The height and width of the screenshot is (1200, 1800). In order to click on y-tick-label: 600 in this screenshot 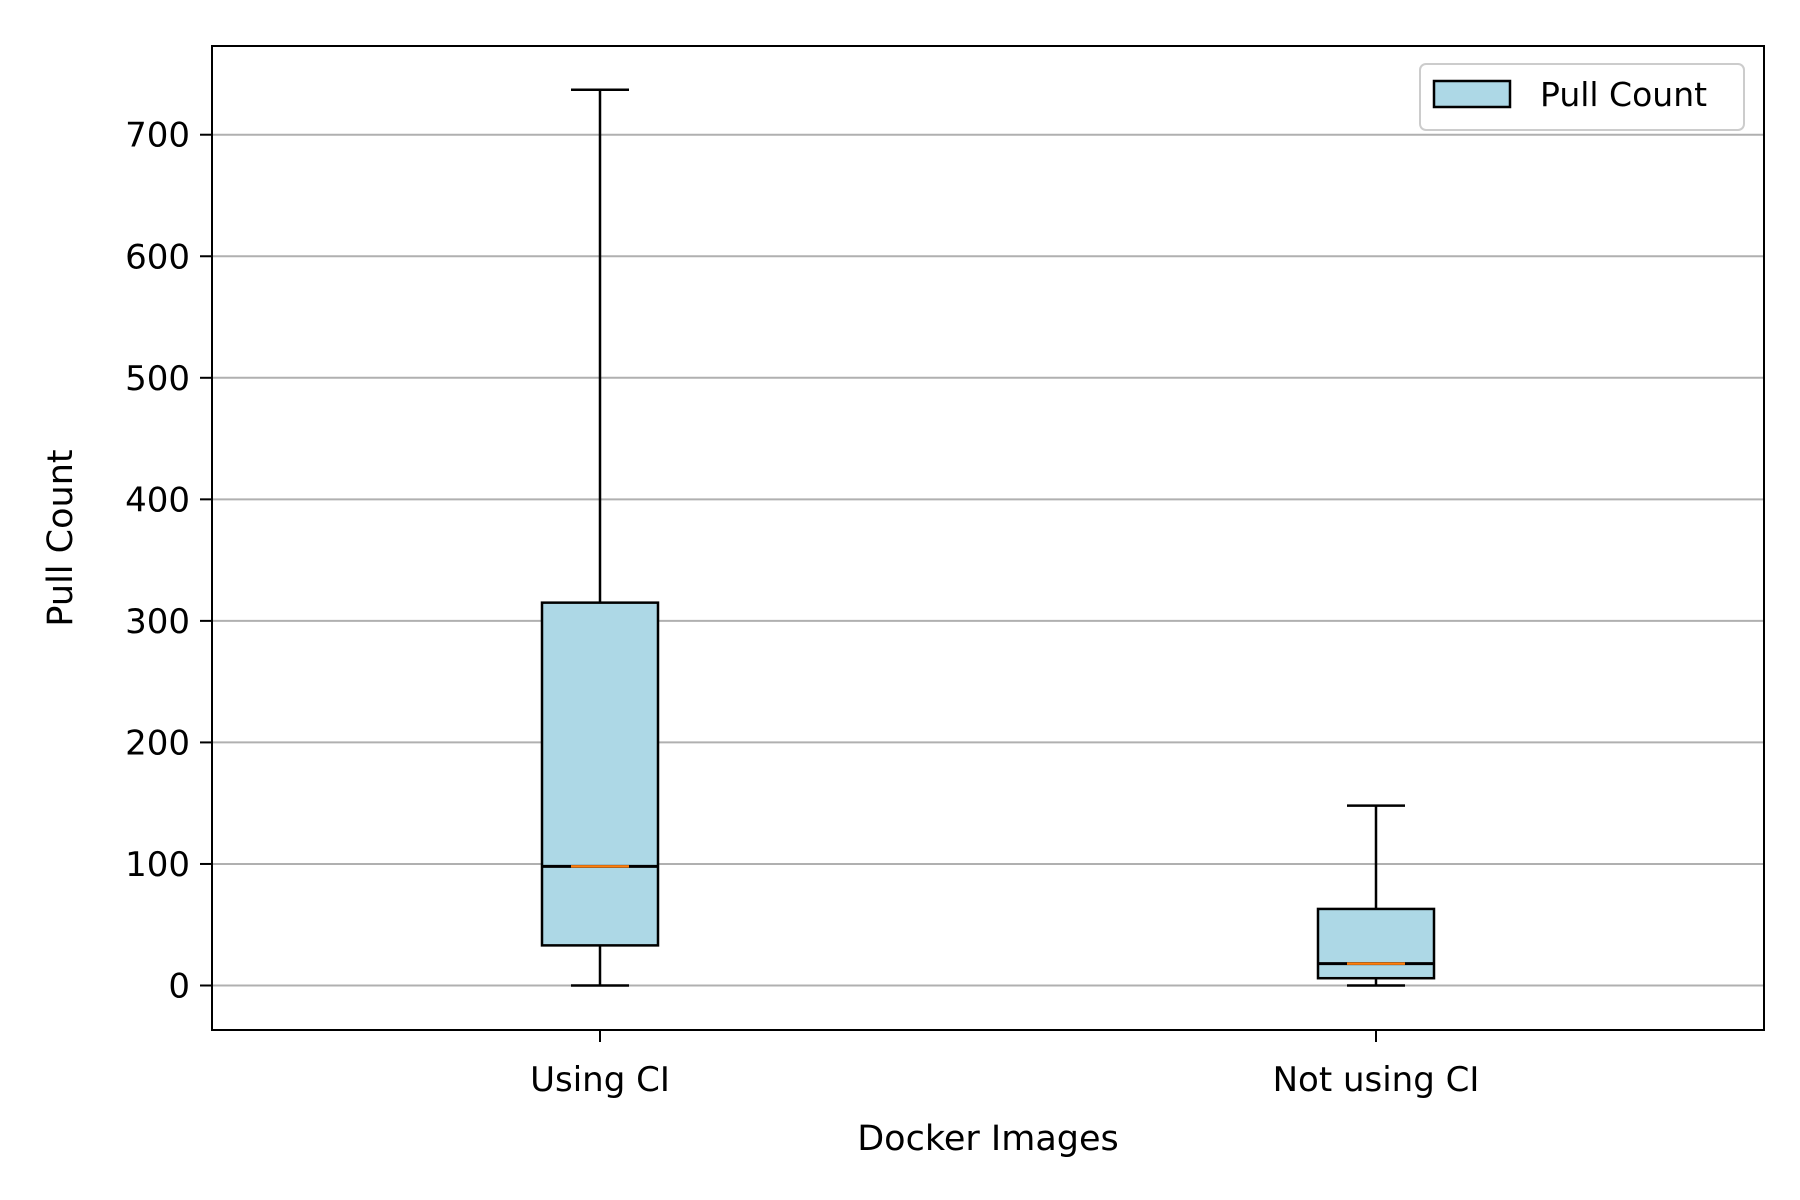, I will do `click(157, 257)`.